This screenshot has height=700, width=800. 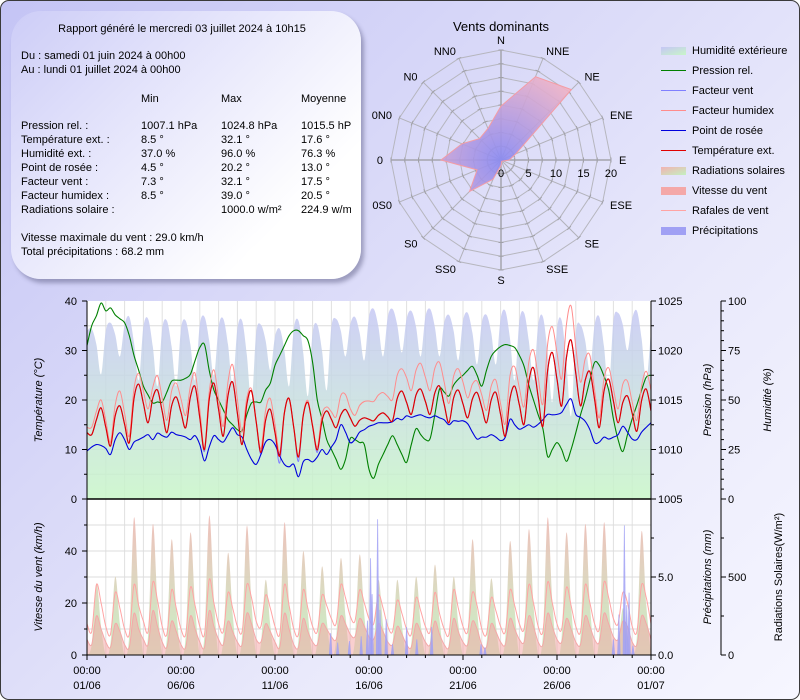 What do you see at coordinates (673, 231) in the screenshot?
I see `legend-swatch` at bounding box center [673, 231].